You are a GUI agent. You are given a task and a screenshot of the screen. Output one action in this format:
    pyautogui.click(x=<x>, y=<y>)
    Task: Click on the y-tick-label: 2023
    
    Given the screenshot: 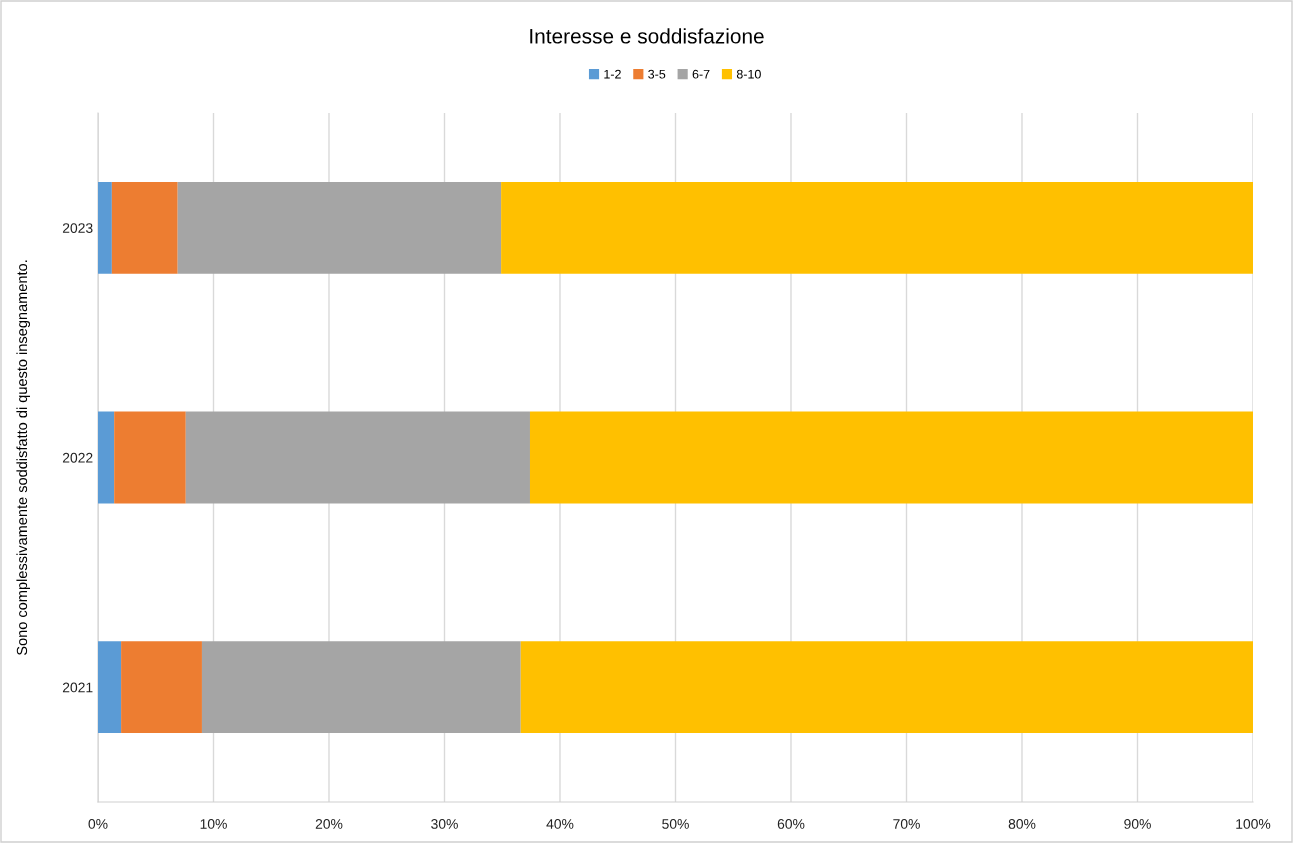 What is the action you would take?
    pyautogui.click(x=77, y=228)
    